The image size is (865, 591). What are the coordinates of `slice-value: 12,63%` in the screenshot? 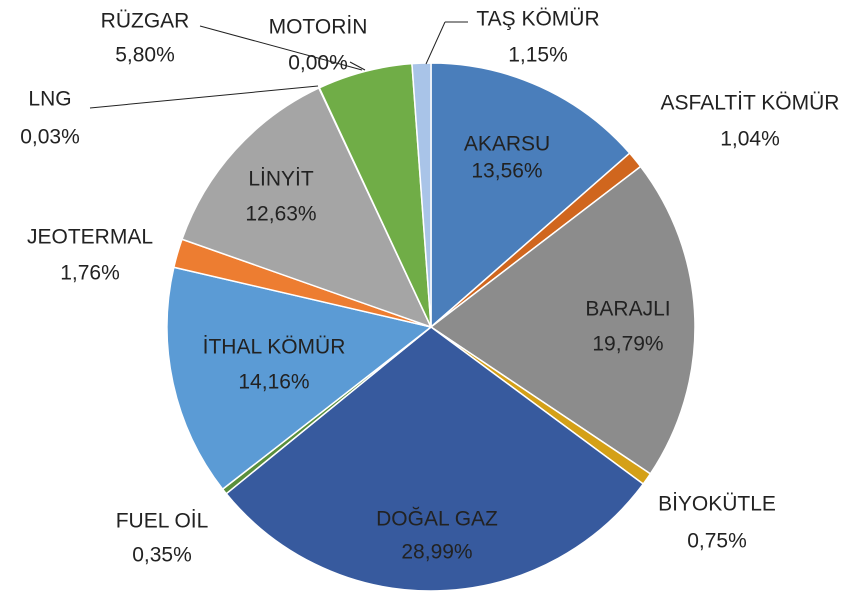 It's located at (280, 214).